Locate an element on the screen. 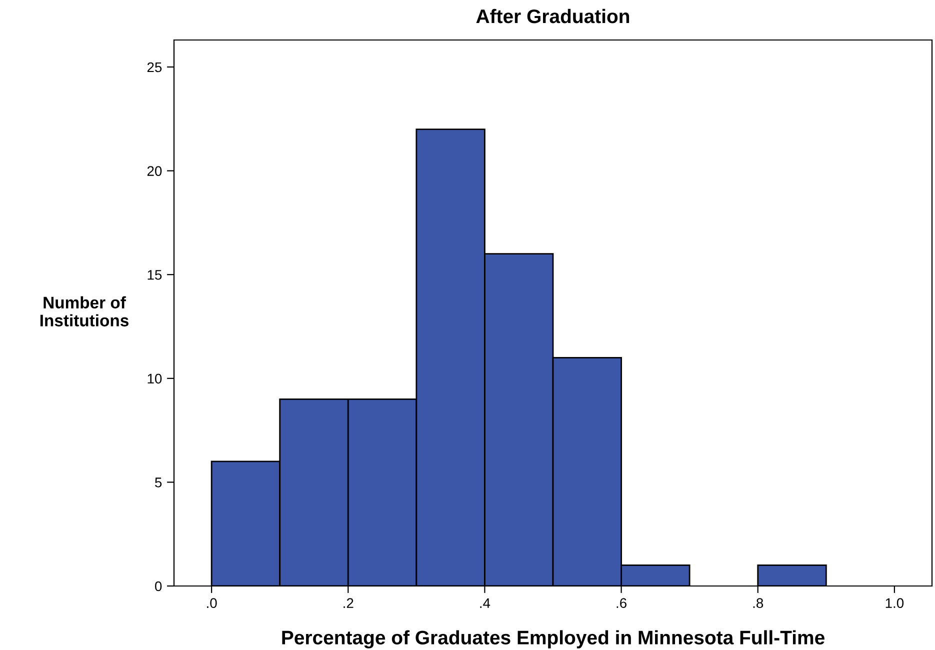 This screenshot has width=935, height=650. y-tick-label: 10 is located at coordinates (155, 379).